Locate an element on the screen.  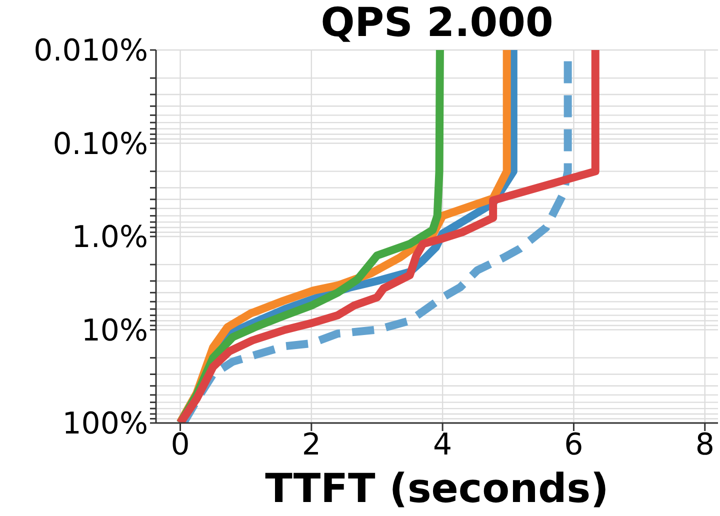
x-tick-label: 0 is located at coordinates (180, 444).